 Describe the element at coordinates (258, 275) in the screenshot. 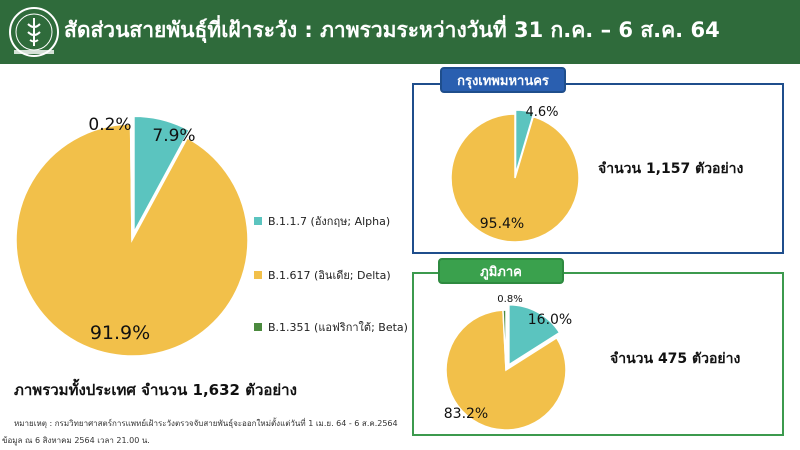

I see `legend-swatch-delta` at that location.